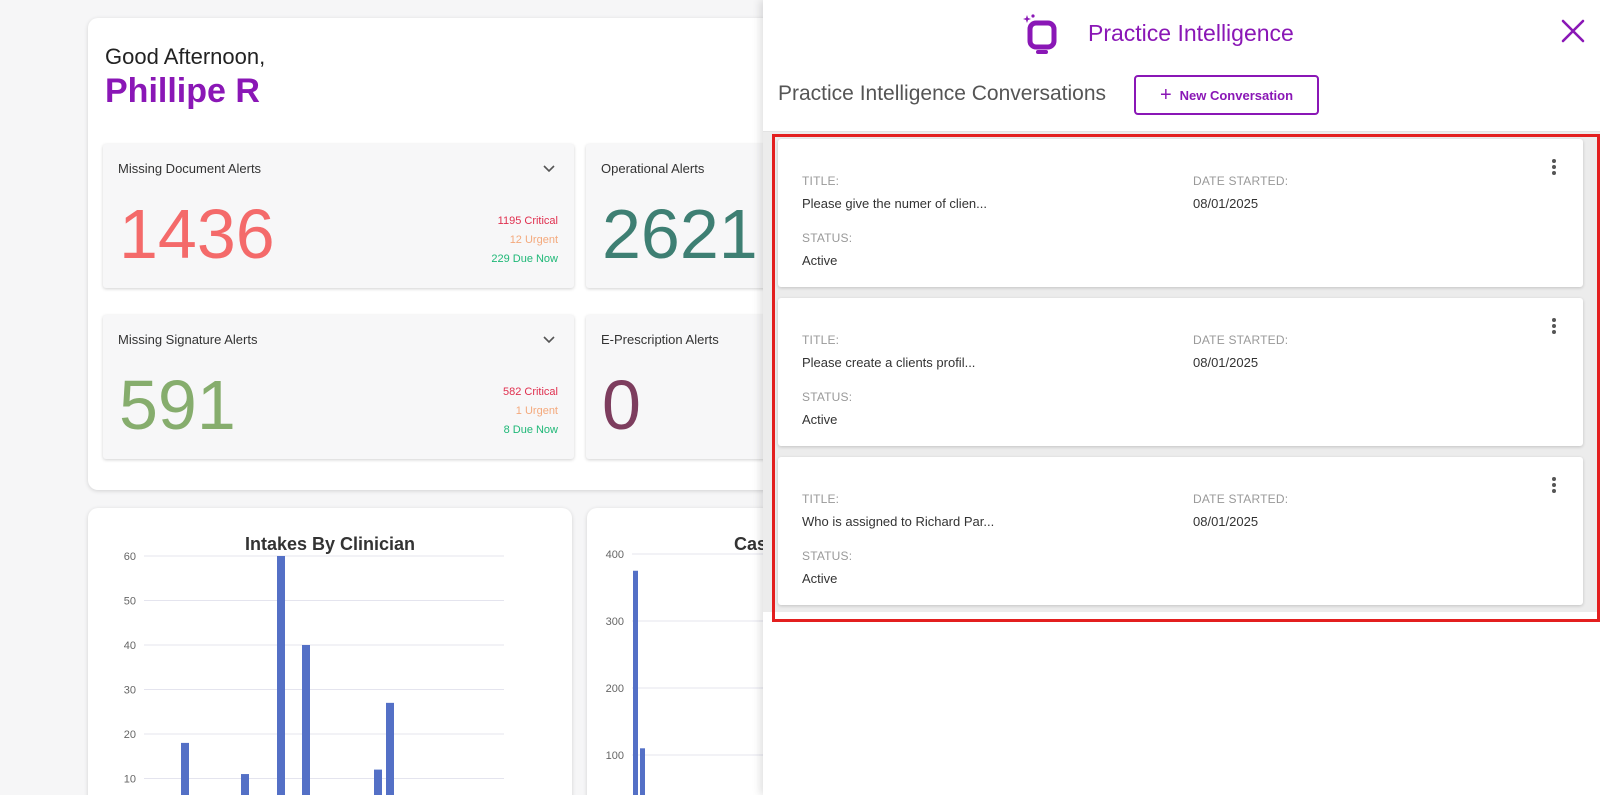  Describe the element at coordinates (660, 339) in the screenshot. I see `alert-title: E-Prescription Alerts` at that location.